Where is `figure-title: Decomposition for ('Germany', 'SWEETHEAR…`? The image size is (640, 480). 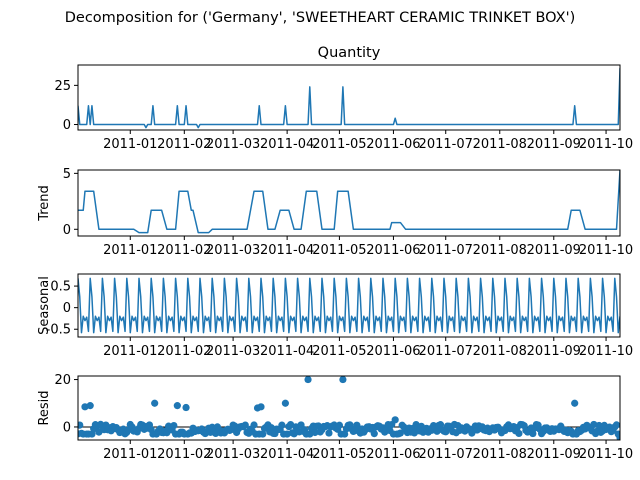
figure-title: Decomposition for ('Germany', 'SWEETHEAR… is located at coordinates (320, 18).